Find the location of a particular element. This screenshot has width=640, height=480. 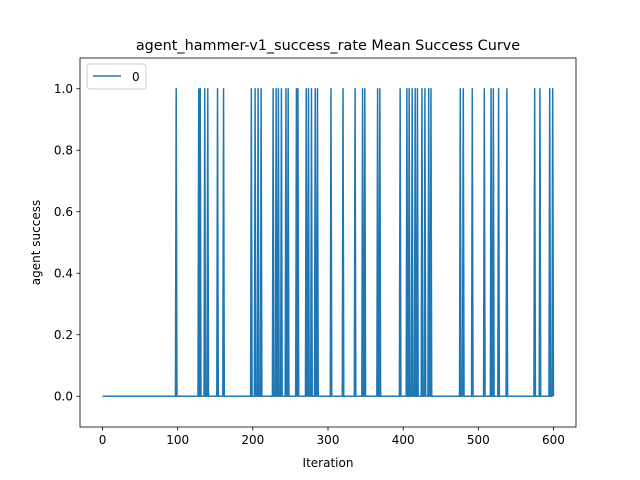

x-tick-label: 100 is located at coordinates (177, 440).